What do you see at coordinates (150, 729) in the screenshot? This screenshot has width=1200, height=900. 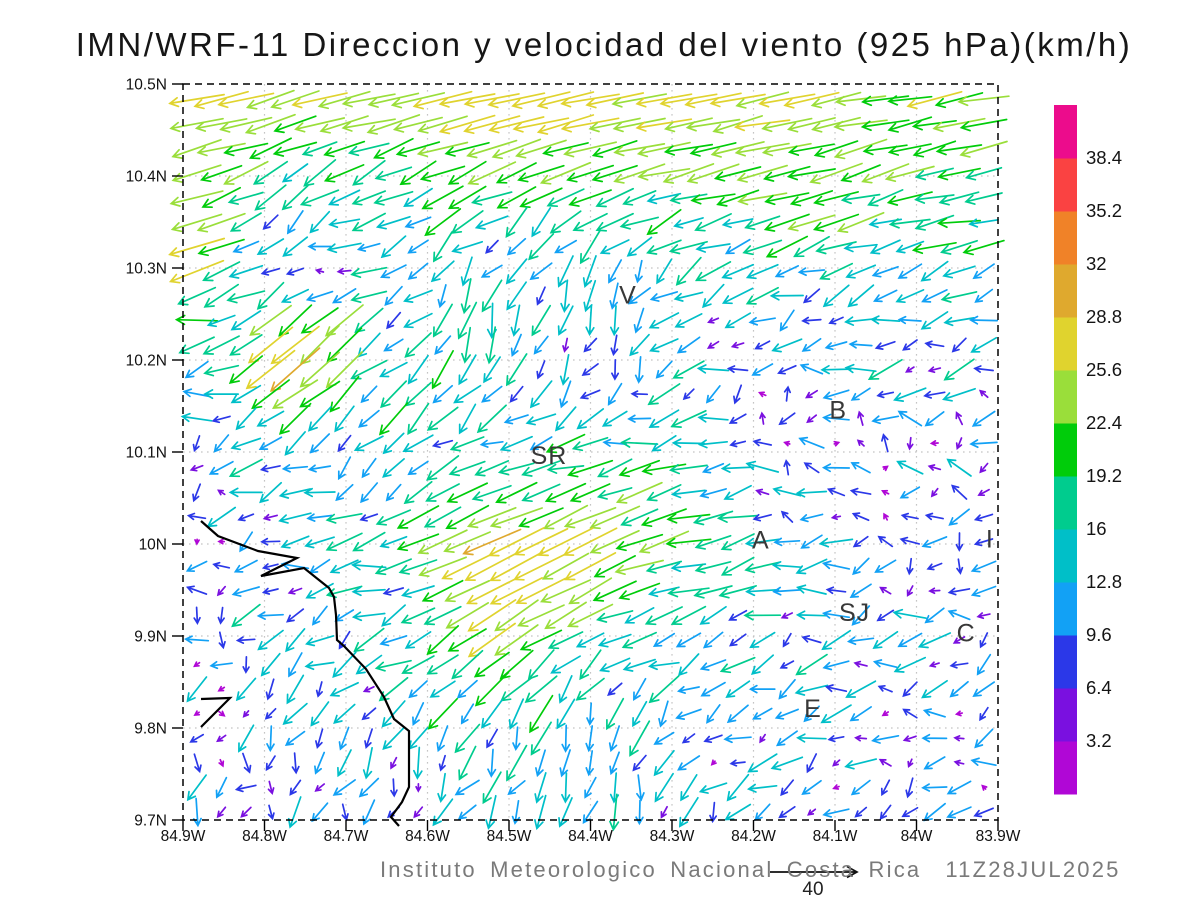 I see `lat-tick-label: 9.8N` at bounding box center [150, 729].